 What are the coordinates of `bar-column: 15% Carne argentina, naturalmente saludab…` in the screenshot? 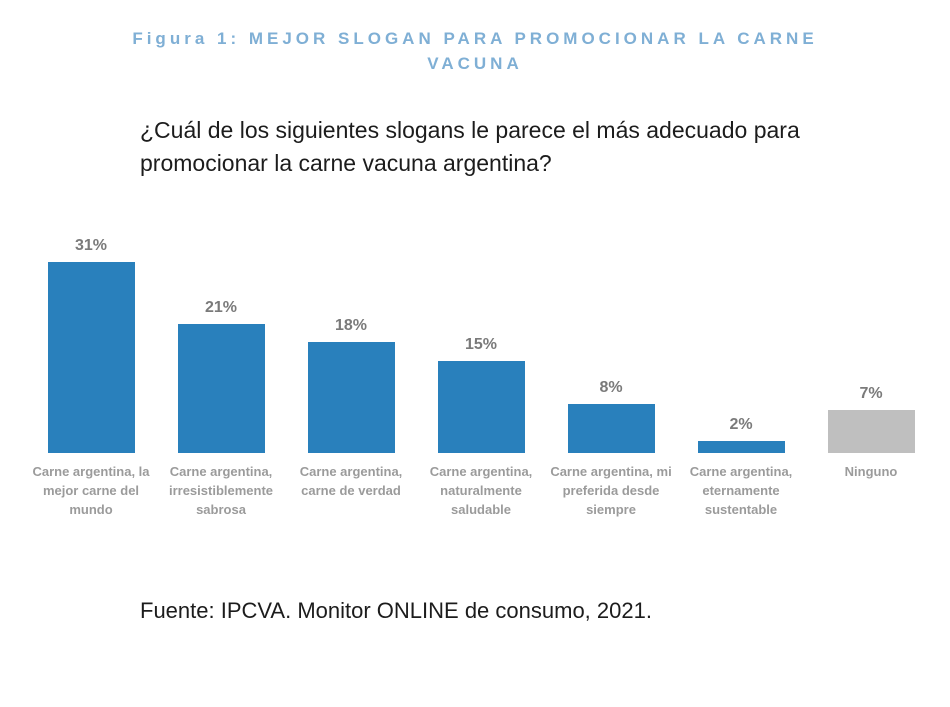 It's located at (481, 374).